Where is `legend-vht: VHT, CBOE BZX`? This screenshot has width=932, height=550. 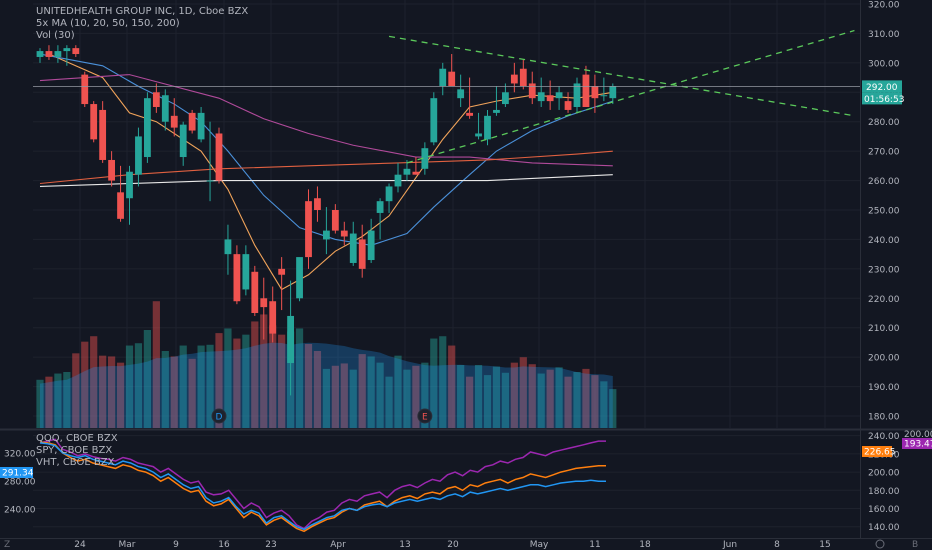
legend-vht: VHT, CBOE BZX is located at coordinates (75, 462).